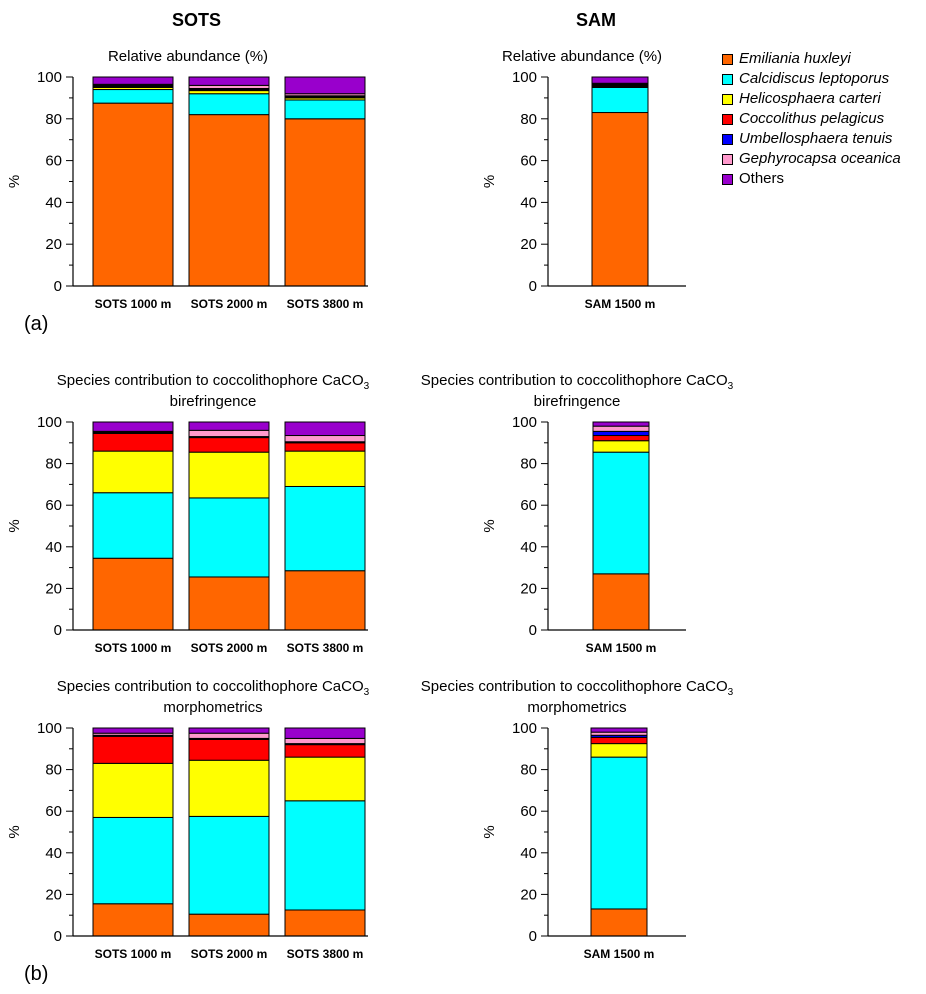 The height and width of the screenshot is (994, 926). I want to click on legend-label: Umbellosphaera tenuis, so click(816, 138).